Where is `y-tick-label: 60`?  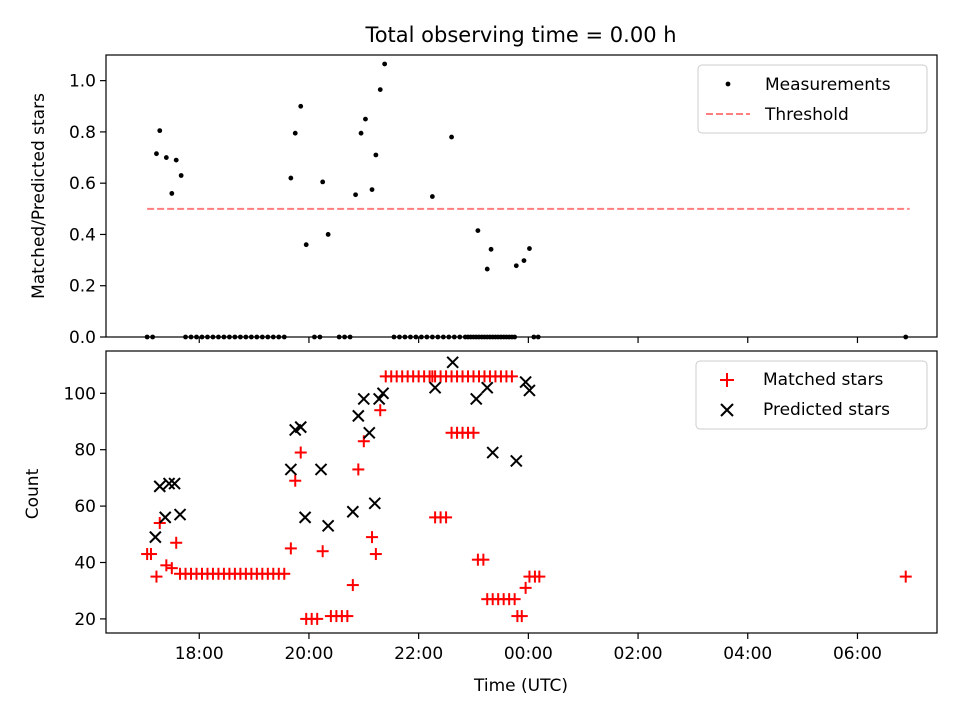 y-tick-label: 60 is located at coordinates (85, 507).